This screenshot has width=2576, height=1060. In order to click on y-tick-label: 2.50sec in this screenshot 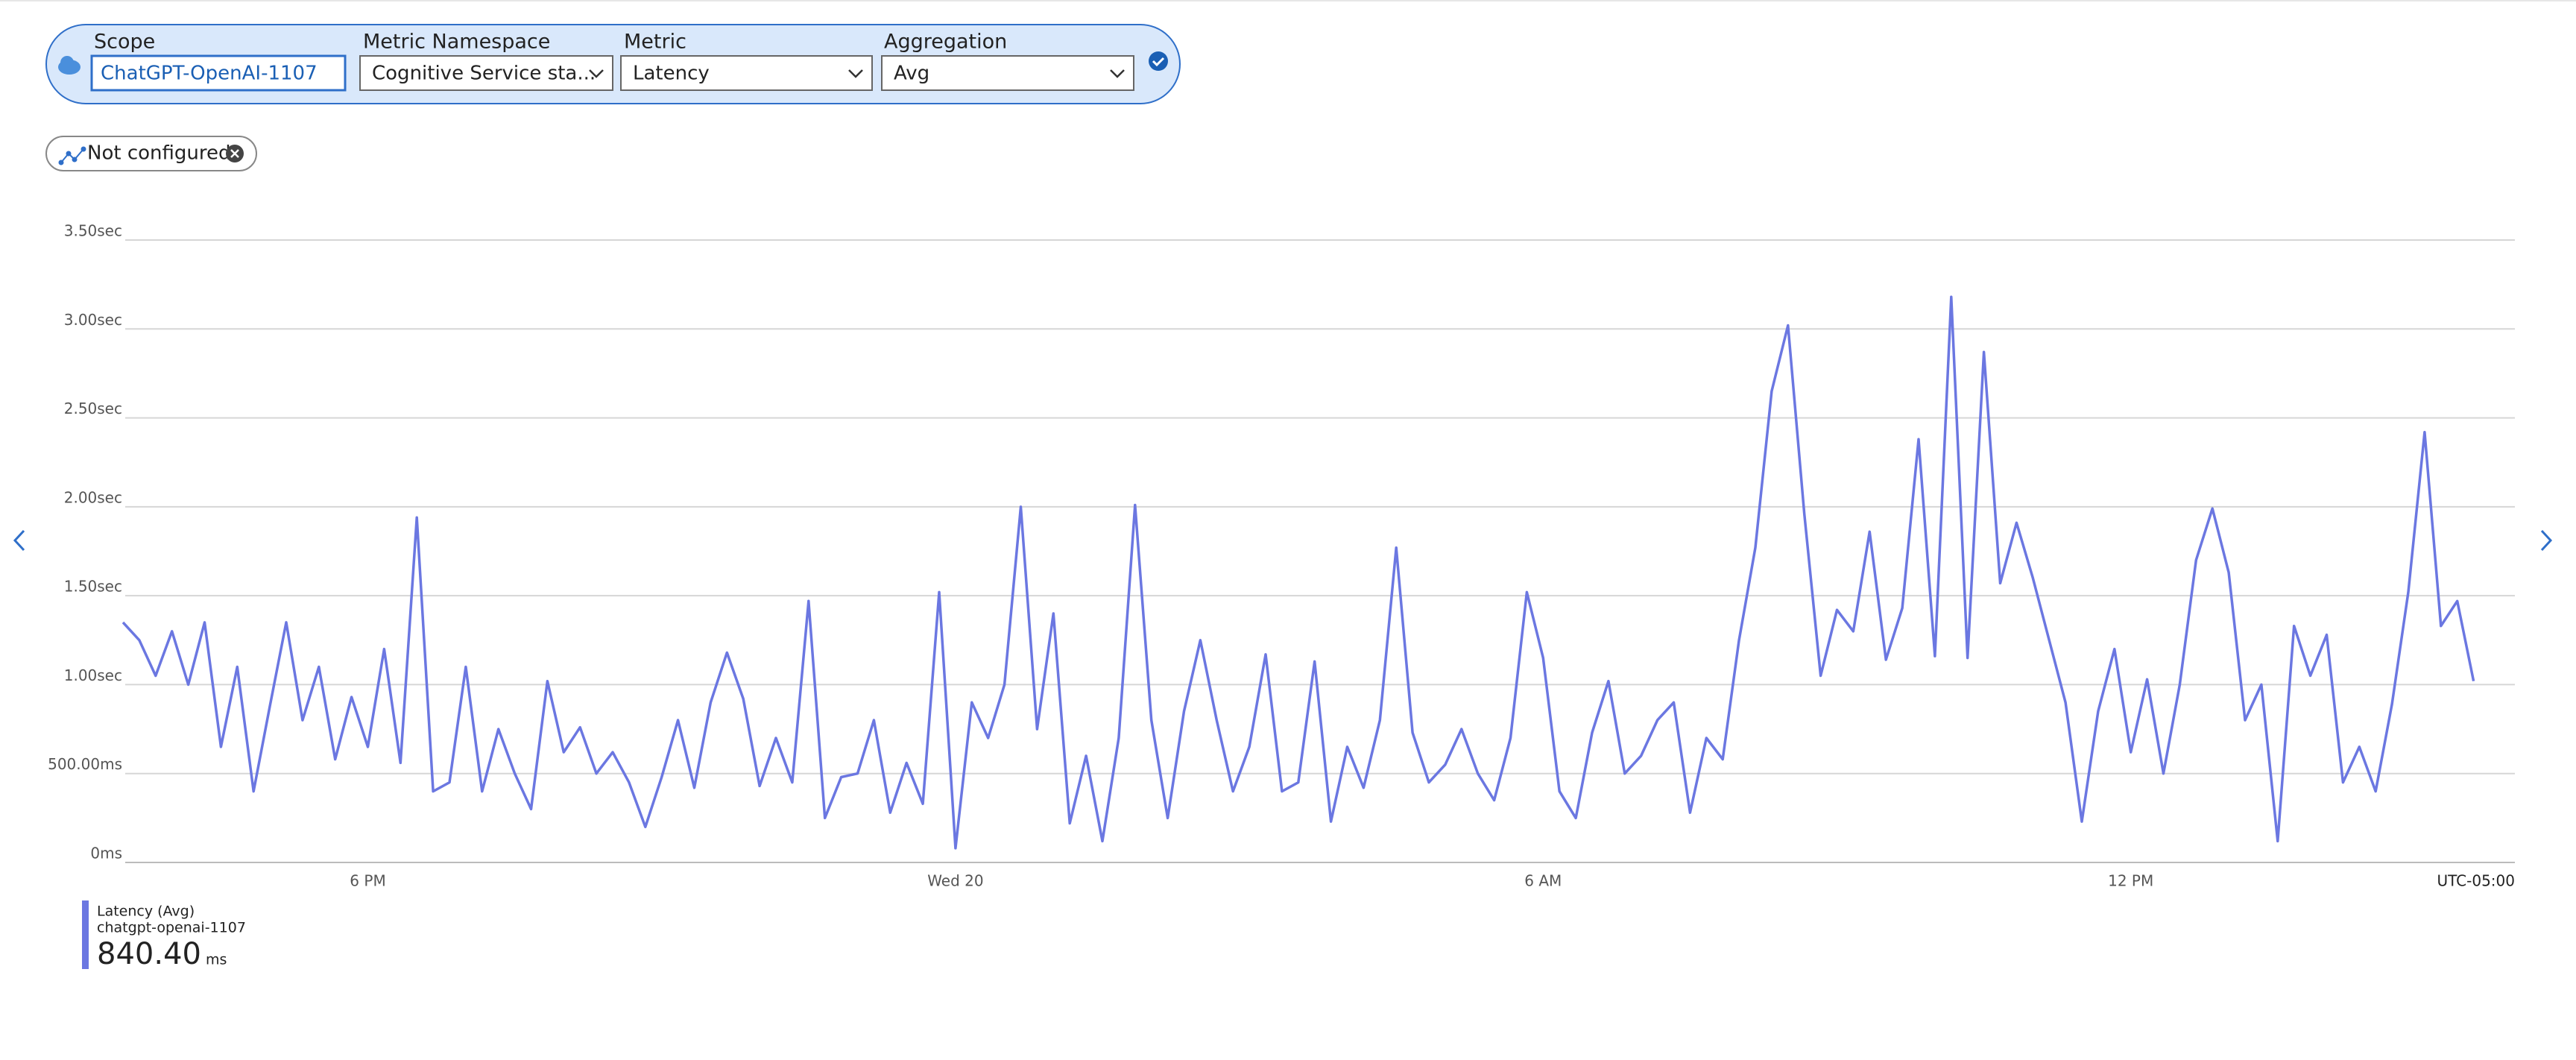, I will do `click(93, 409)`.